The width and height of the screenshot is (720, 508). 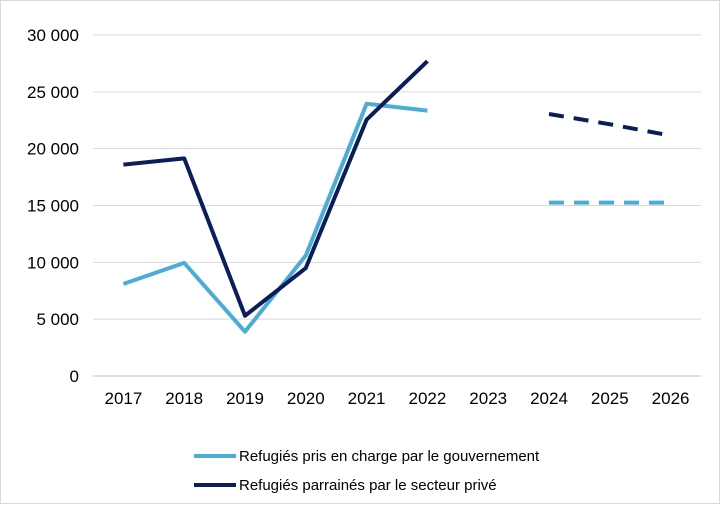 What do you see at coordinates (609, 125) in the screenshot?
I see `projection-line-private` at bounding box center [609, 125].